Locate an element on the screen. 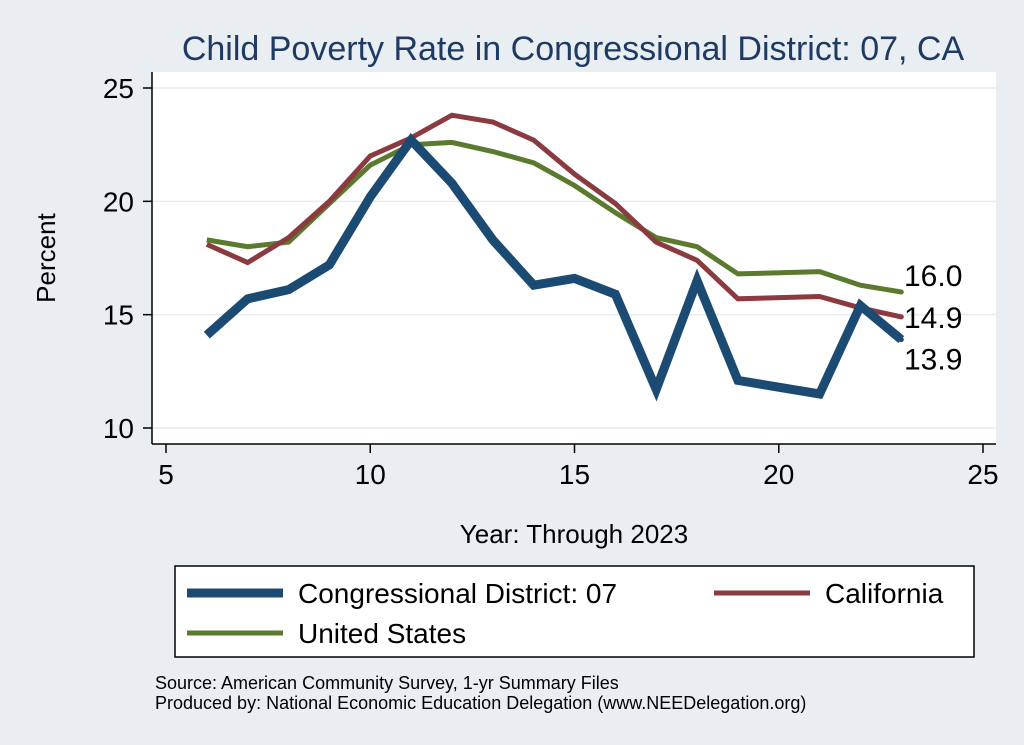 This screenshot has height=745, width=1024. legend-label-united-states: United States is located at coordinates (382, 633).